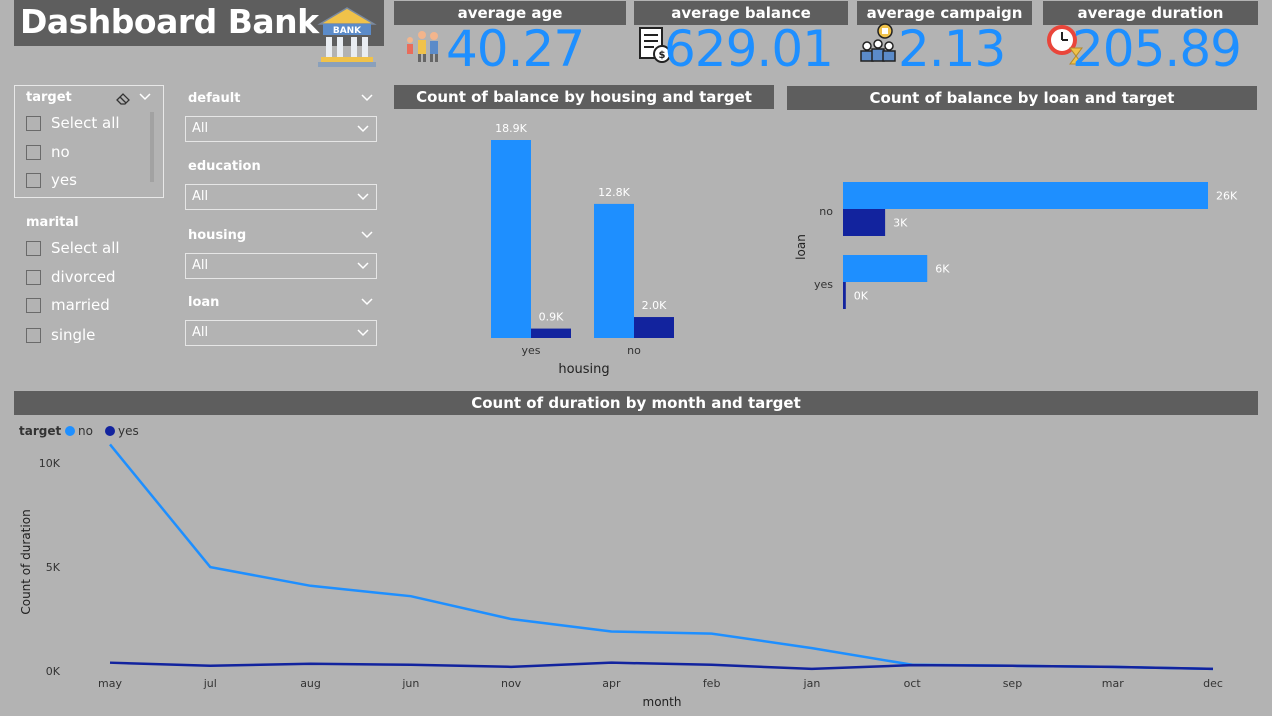 The height and width of the screenshot is (716, 1272). What do you see at coordinates (662, 702) in the screenshot?
I see `x-axis-title: month` at bounding box center [662, 702].